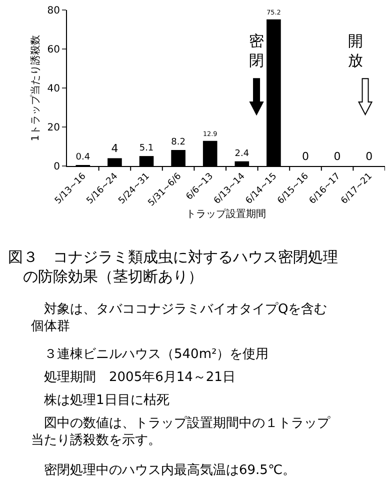 This screenshot has width=390, height=477. What do you see at coordinates (133, 377) in the screenshot?
I see `text: 処理期間 2005年6月14～21日` at bounding box center [133, 377].